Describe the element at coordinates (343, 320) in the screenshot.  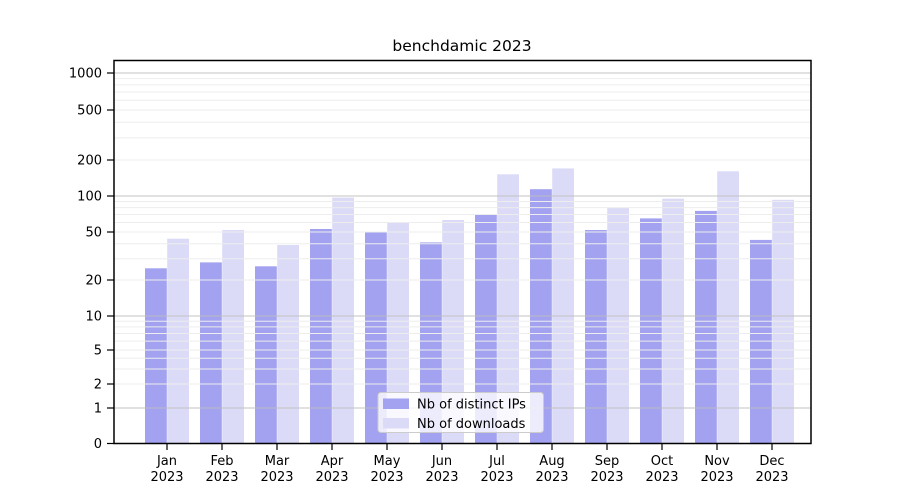
I see `bar-apr-downloads` at that location.